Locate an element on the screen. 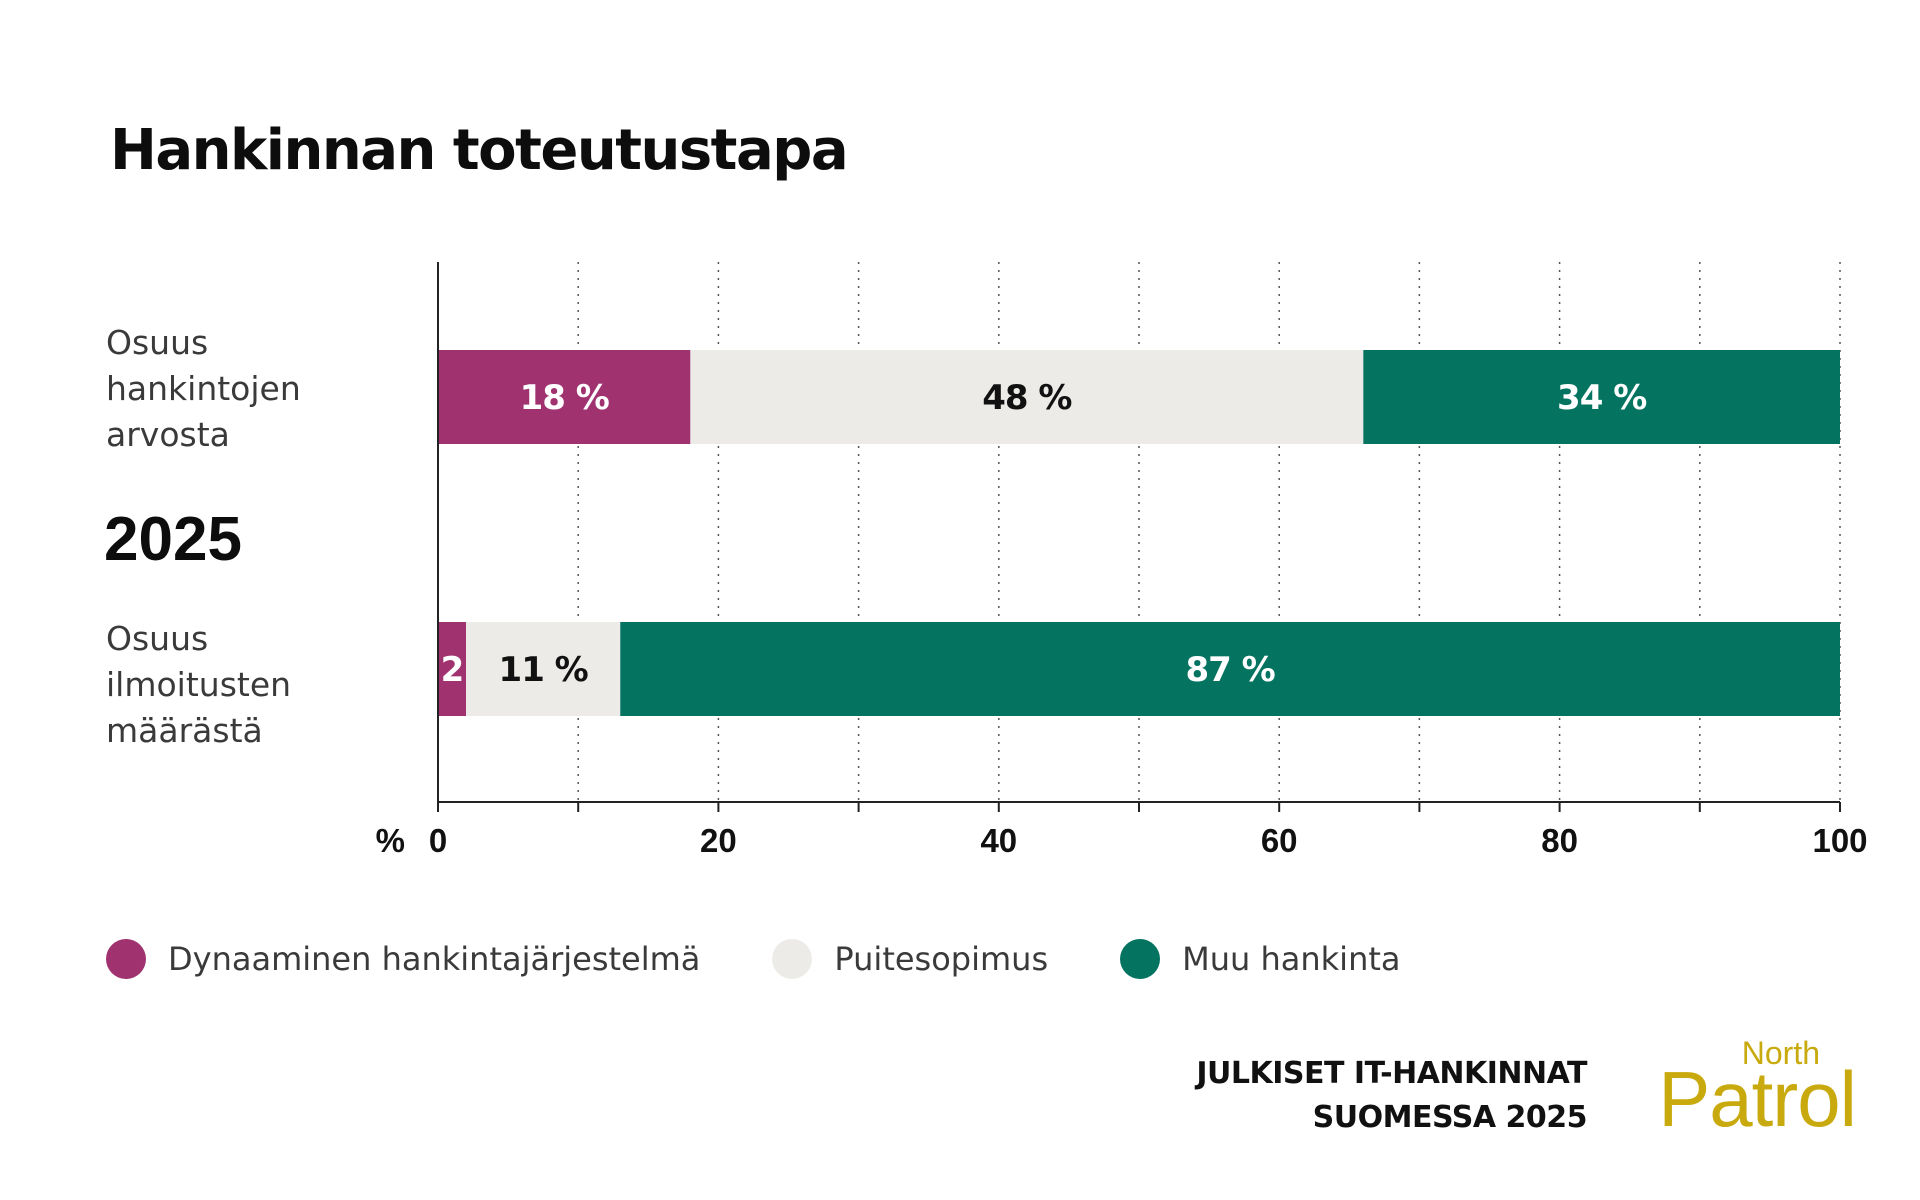 This screenshot has width=1920, height=1200. footer-publication-title: JULKISET IT-HANKINNAT SUOMESSA 2025 is located at coordinates (1391, 1096).